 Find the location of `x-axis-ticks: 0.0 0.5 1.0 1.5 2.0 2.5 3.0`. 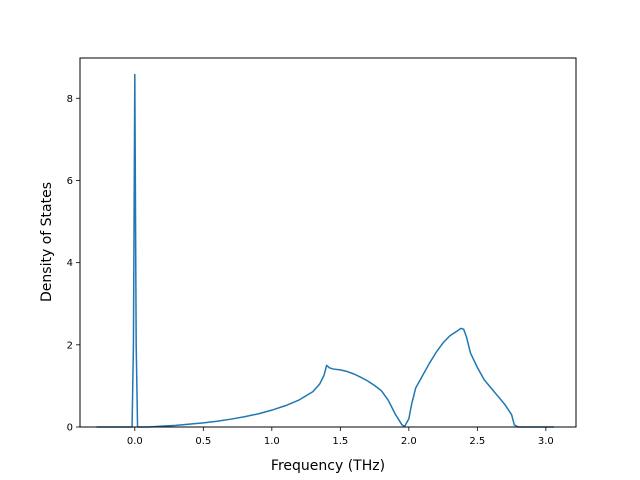

x-axis-ticks: 0.0 0.5 1.0 1.5 2.0 2.5 3.0 is located at coordinates (340, 437).